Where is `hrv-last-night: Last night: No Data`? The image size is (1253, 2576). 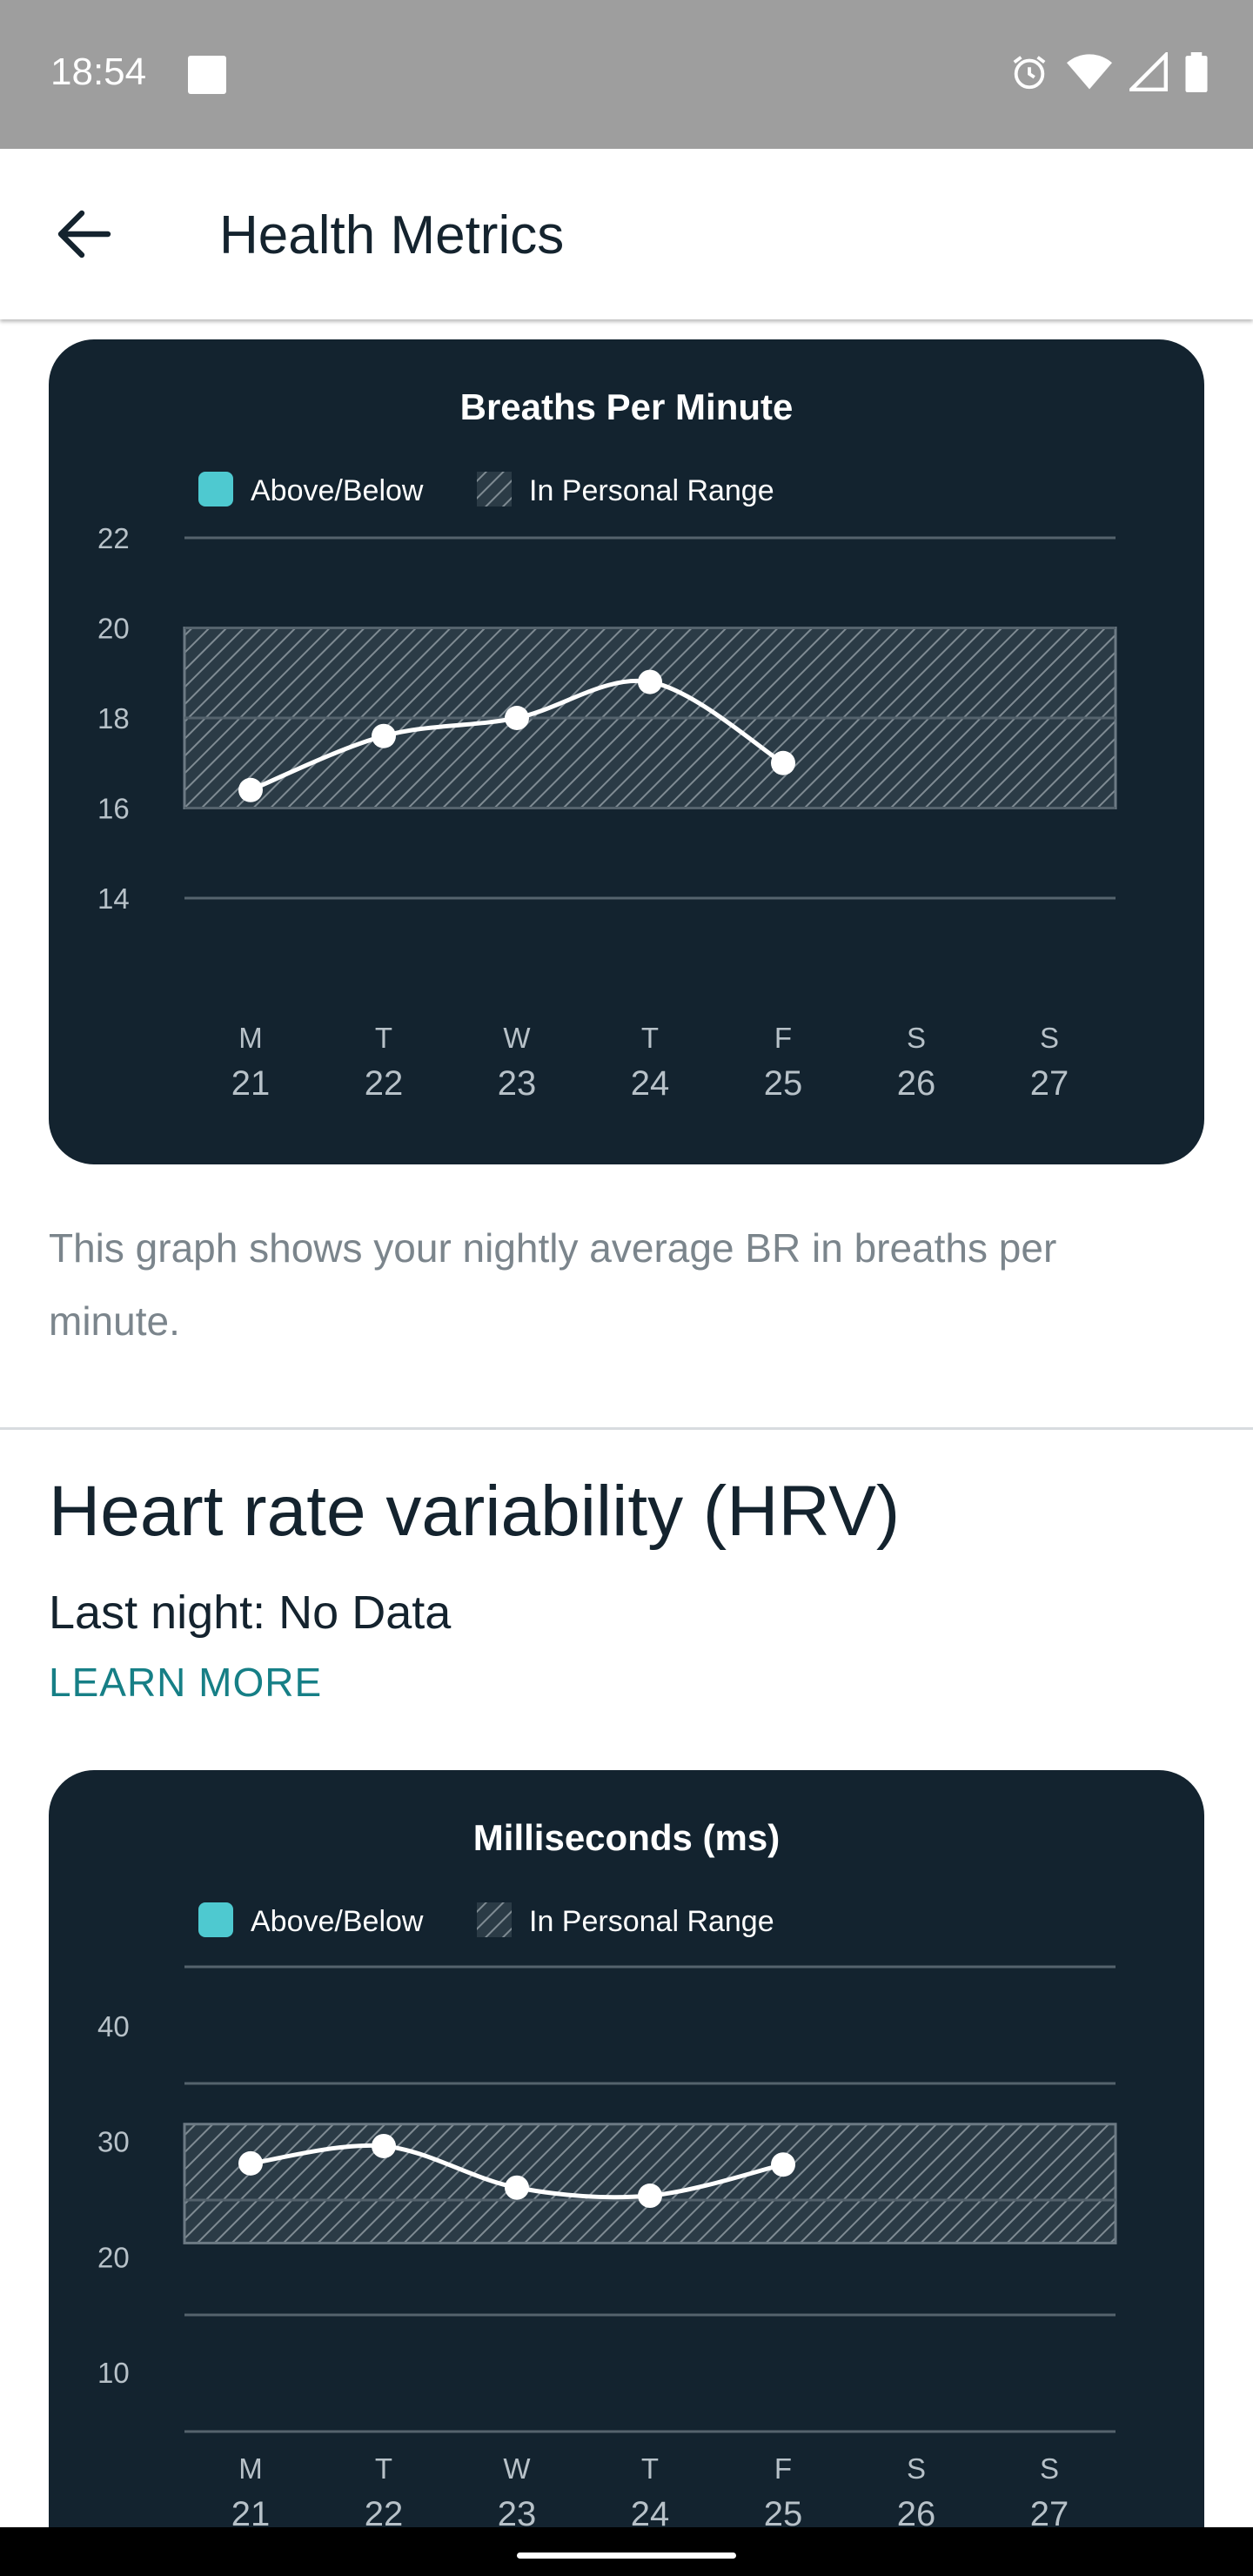 hrv-last-night: Last night: No Data is located at coordinates (250, 1613).